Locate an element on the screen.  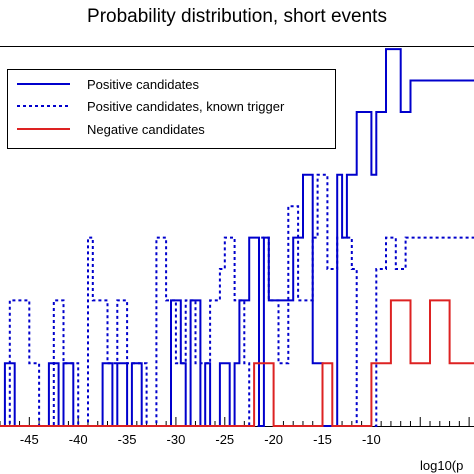
x-axis-label: log10(p is located at coordinates (441, 465).